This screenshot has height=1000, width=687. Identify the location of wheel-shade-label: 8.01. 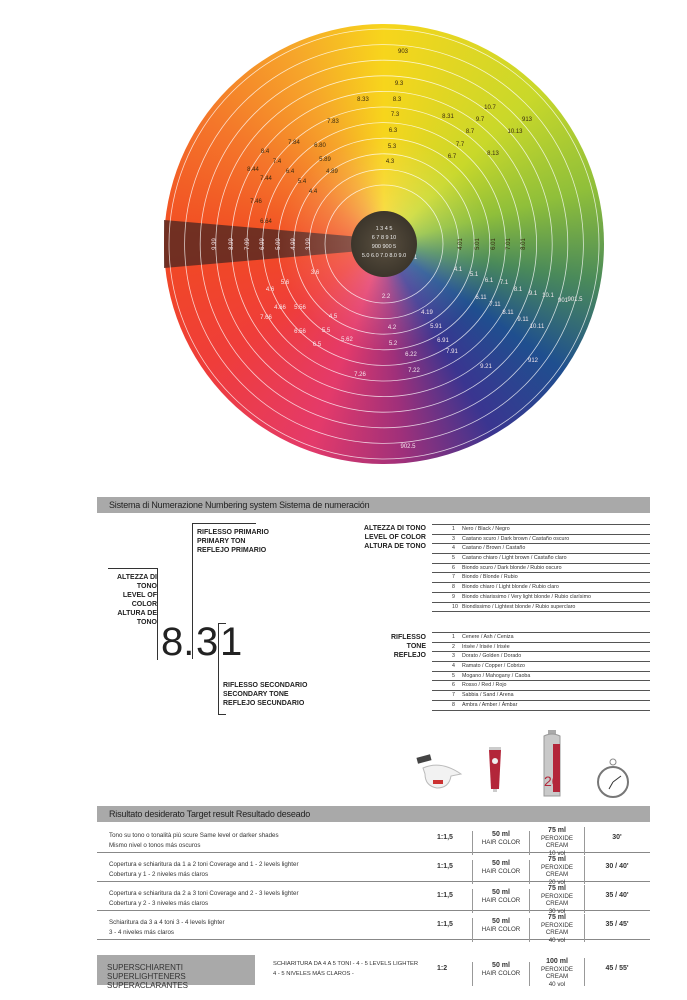
(524, 244).